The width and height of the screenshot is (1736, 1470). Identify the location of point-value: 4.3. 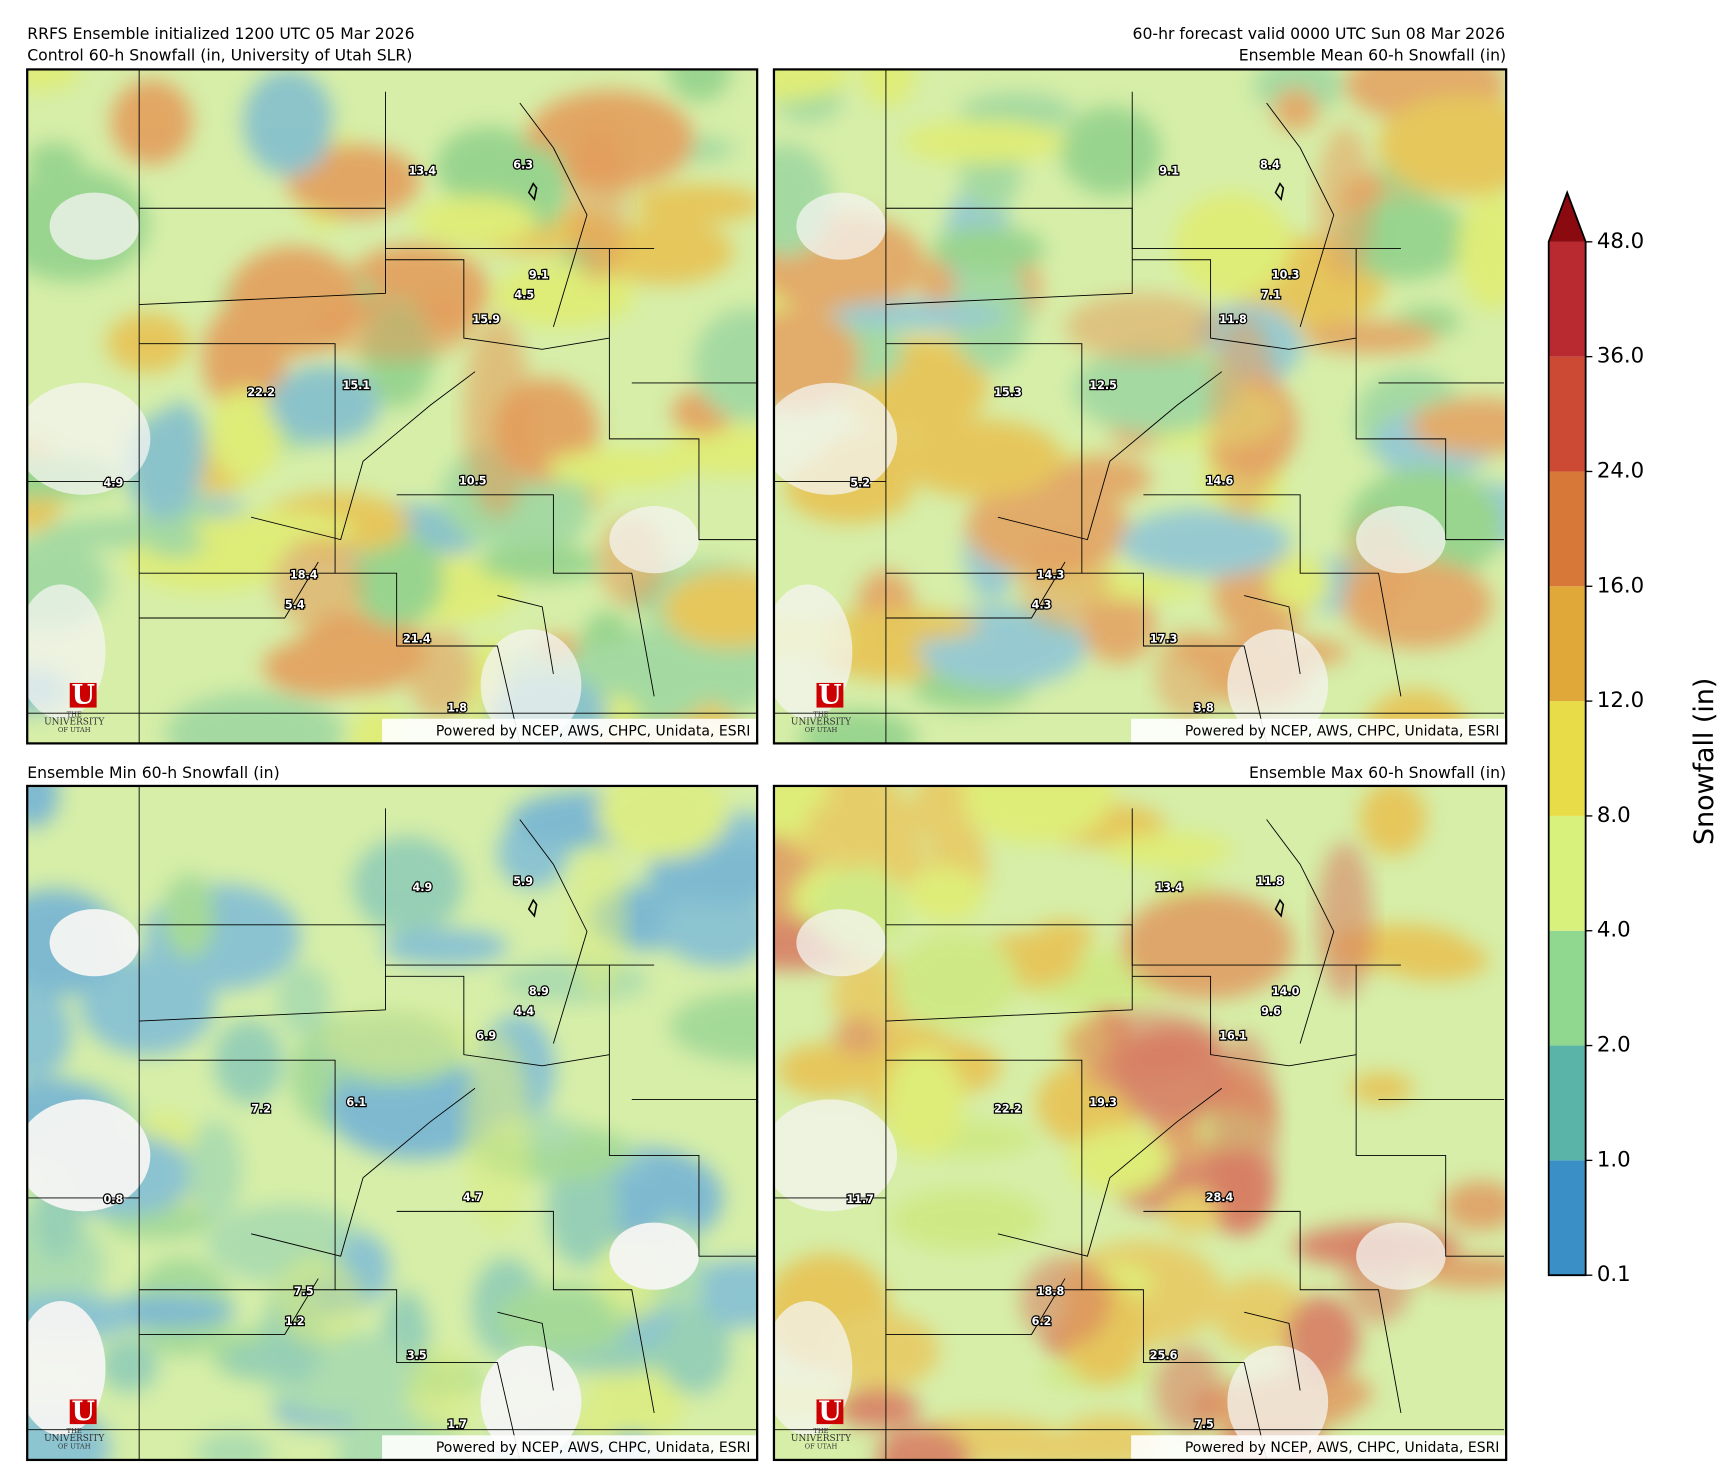
(1042, 605).